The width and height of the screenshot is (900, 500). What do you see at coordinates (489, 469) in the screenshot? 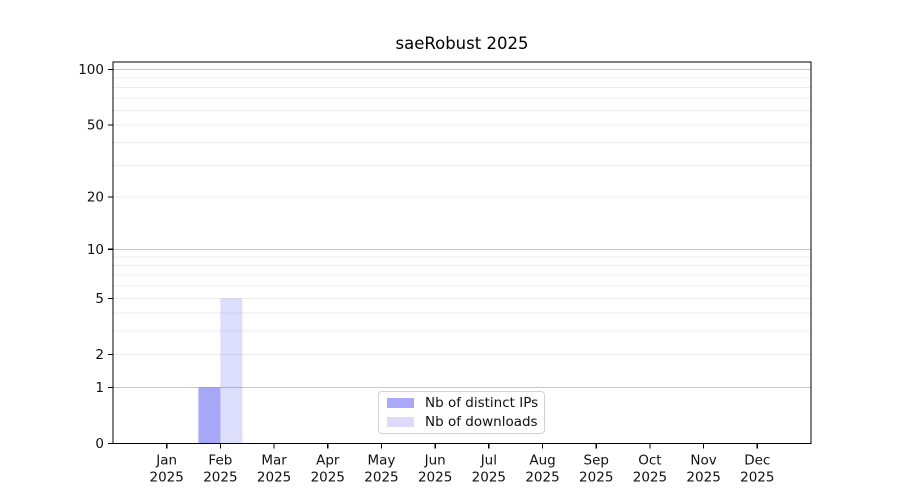
I see `x-tick-label: Jul 2025` at bounding box center [489, 469].